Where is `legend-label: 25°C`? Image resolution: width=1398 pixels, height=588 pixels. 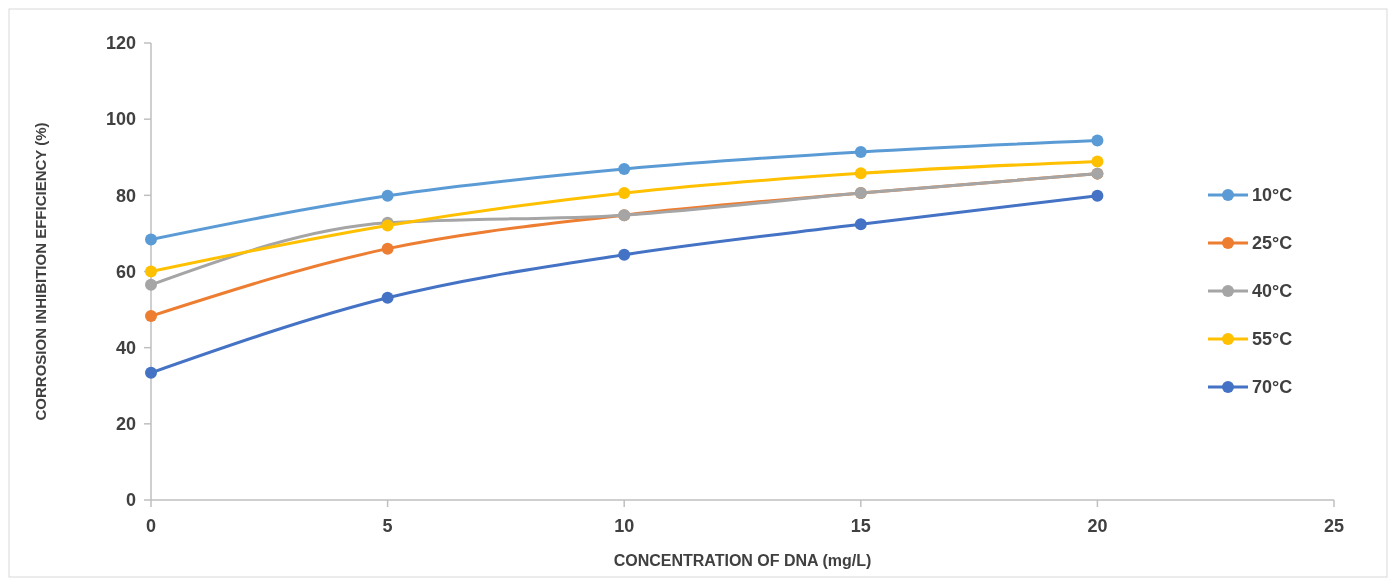 legend-label: 25°C is located at coordinates (1272, 243).